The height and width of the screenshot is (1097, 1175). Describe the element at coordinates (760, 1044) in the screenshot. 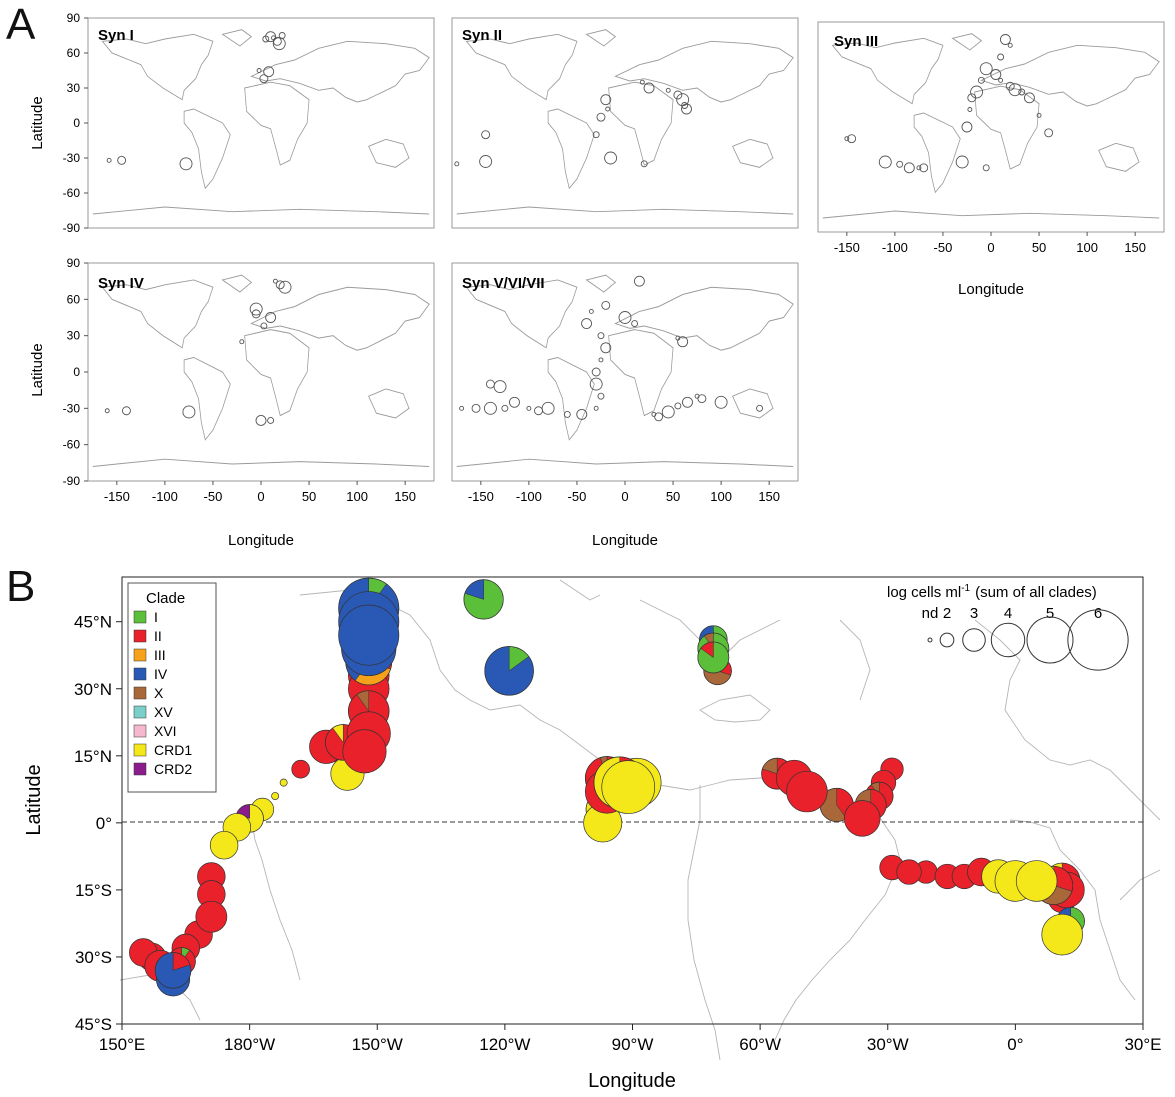

I see `x-tick-label: 60°W` at that location.